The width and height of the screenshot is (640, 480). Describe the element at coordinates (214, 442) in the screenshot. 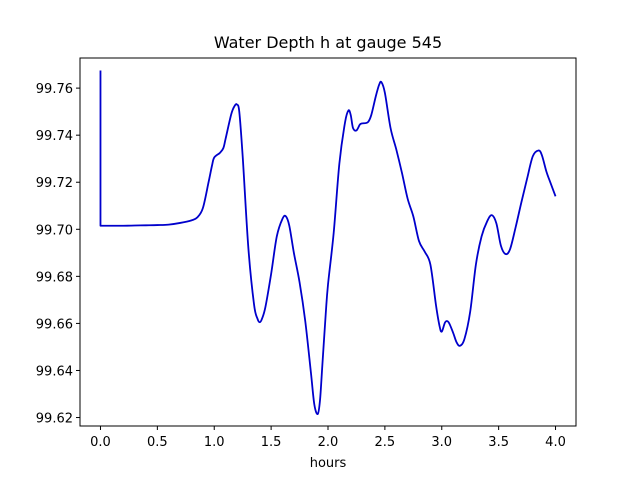

I see `x-tick-label: 1.0` at that location.